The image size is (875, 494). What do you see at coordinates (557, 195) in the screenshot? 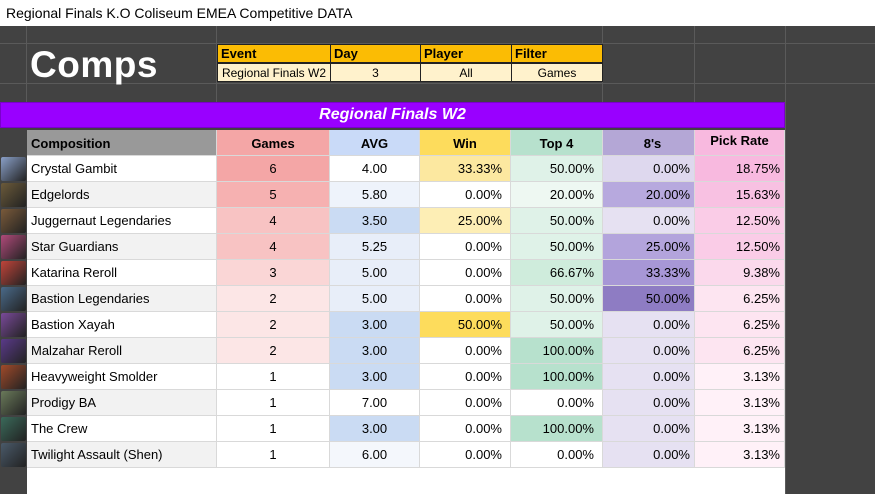
I see `top4-rate-cell: 20.00%` at bounding box center [557, 195].